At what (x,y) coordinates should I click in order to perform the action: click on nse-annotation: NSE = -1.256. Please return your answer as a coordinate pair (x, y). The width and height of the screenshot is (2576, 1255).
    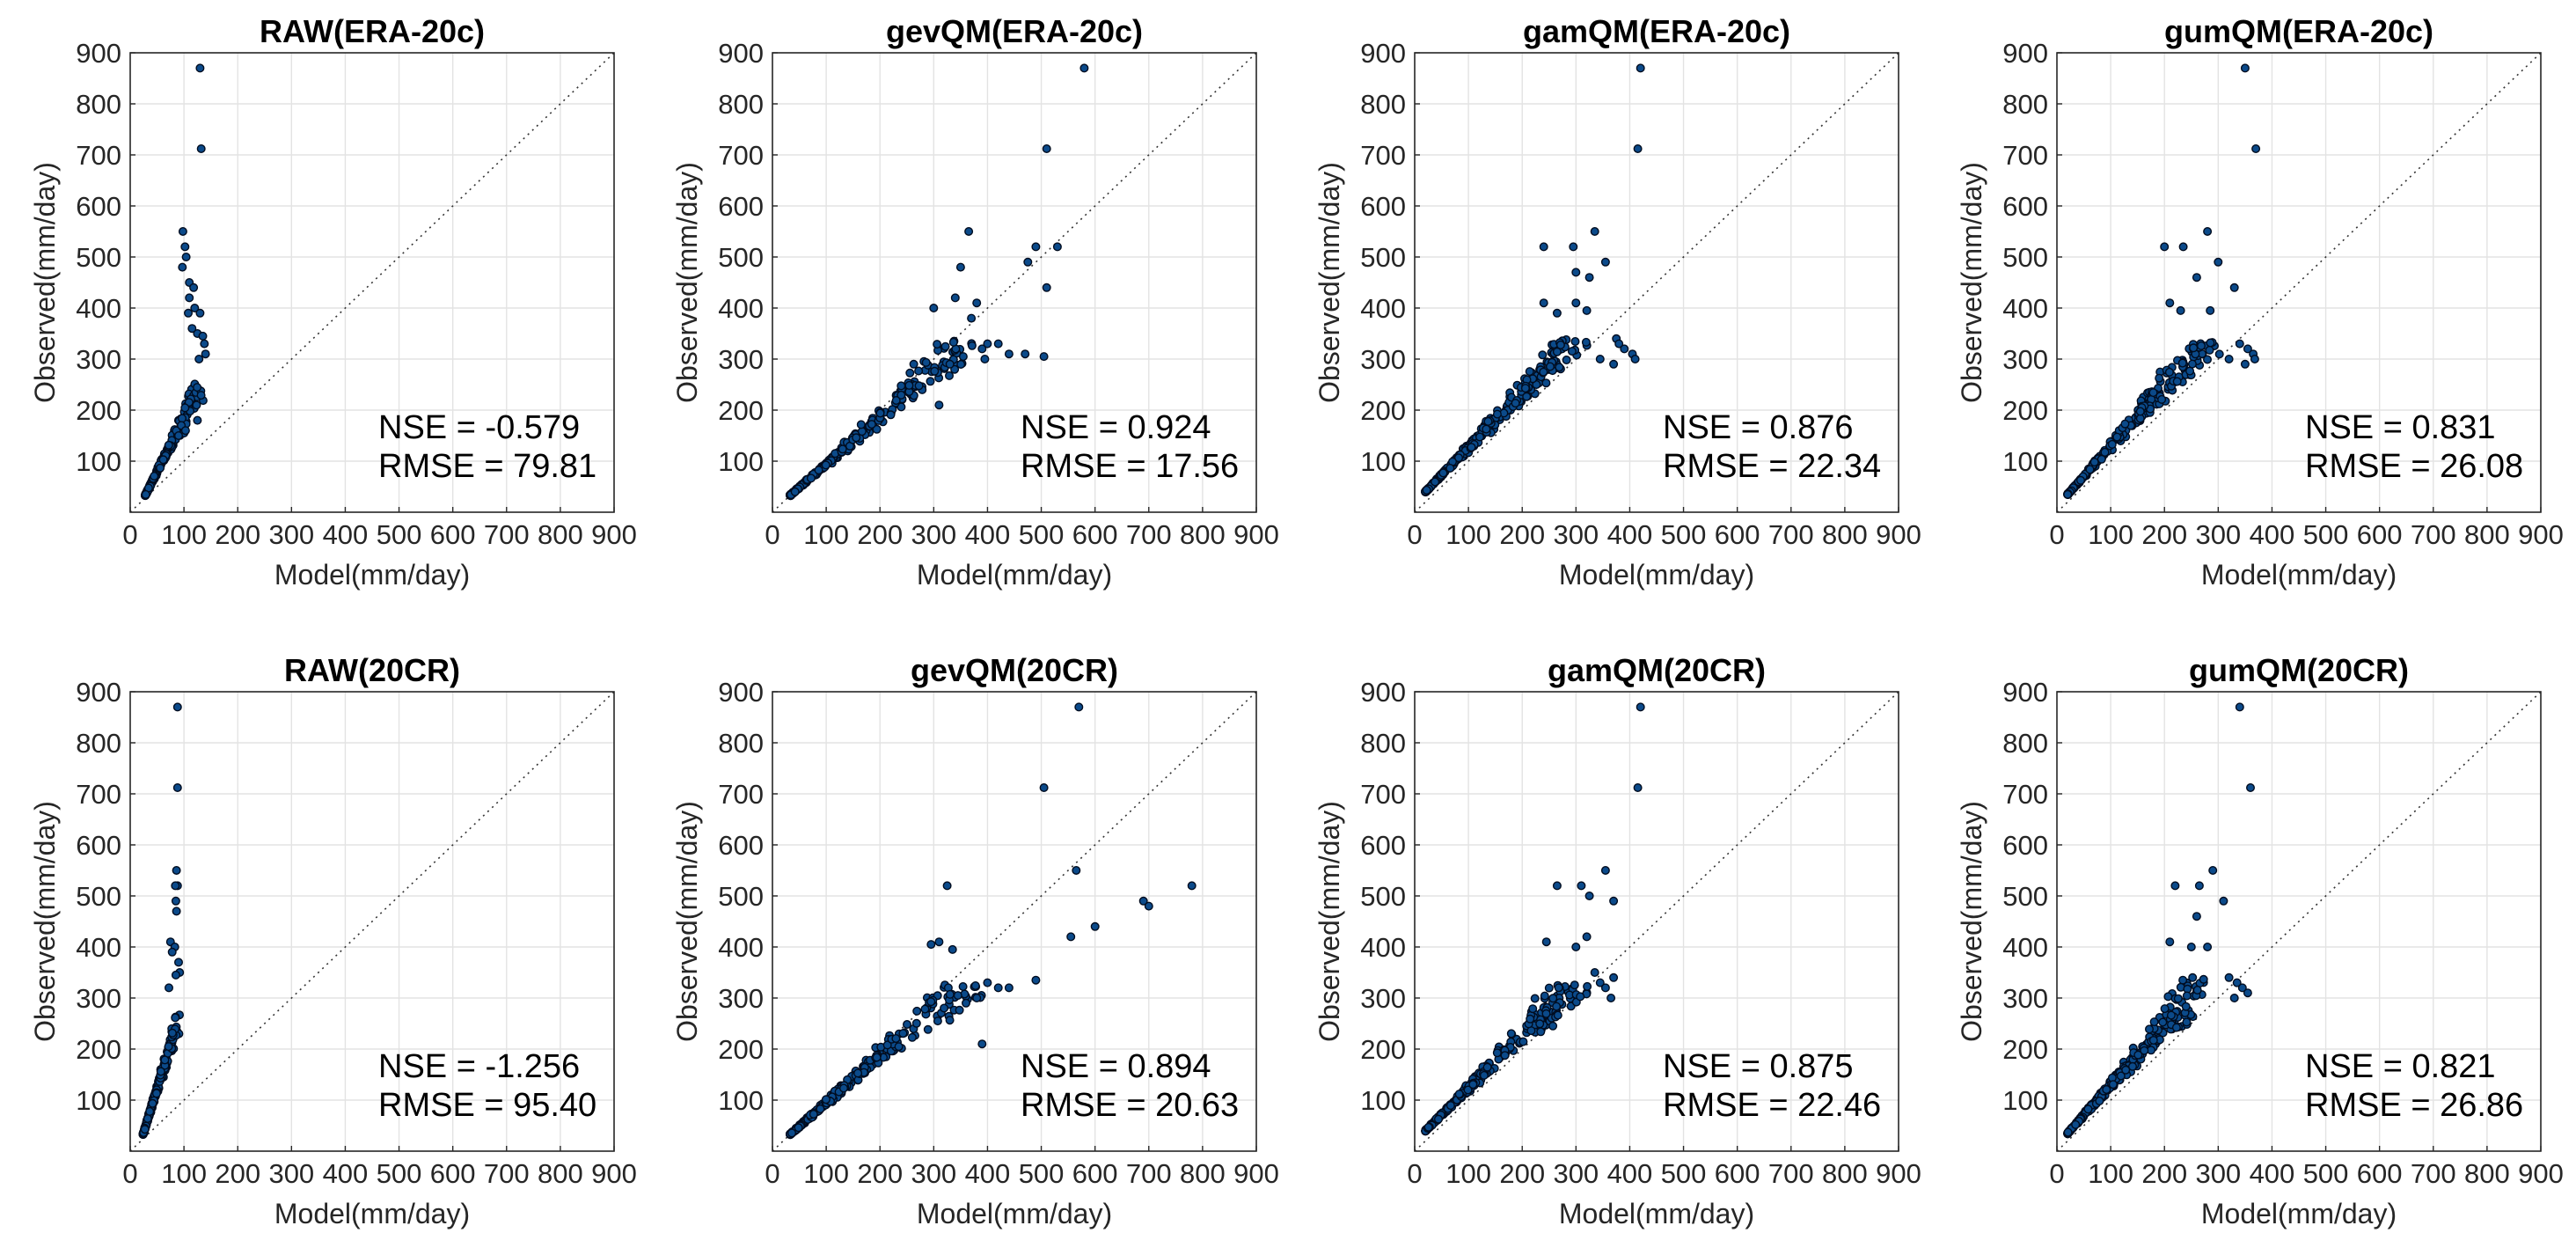
    Looking at the image, I should click on (479, 1066).